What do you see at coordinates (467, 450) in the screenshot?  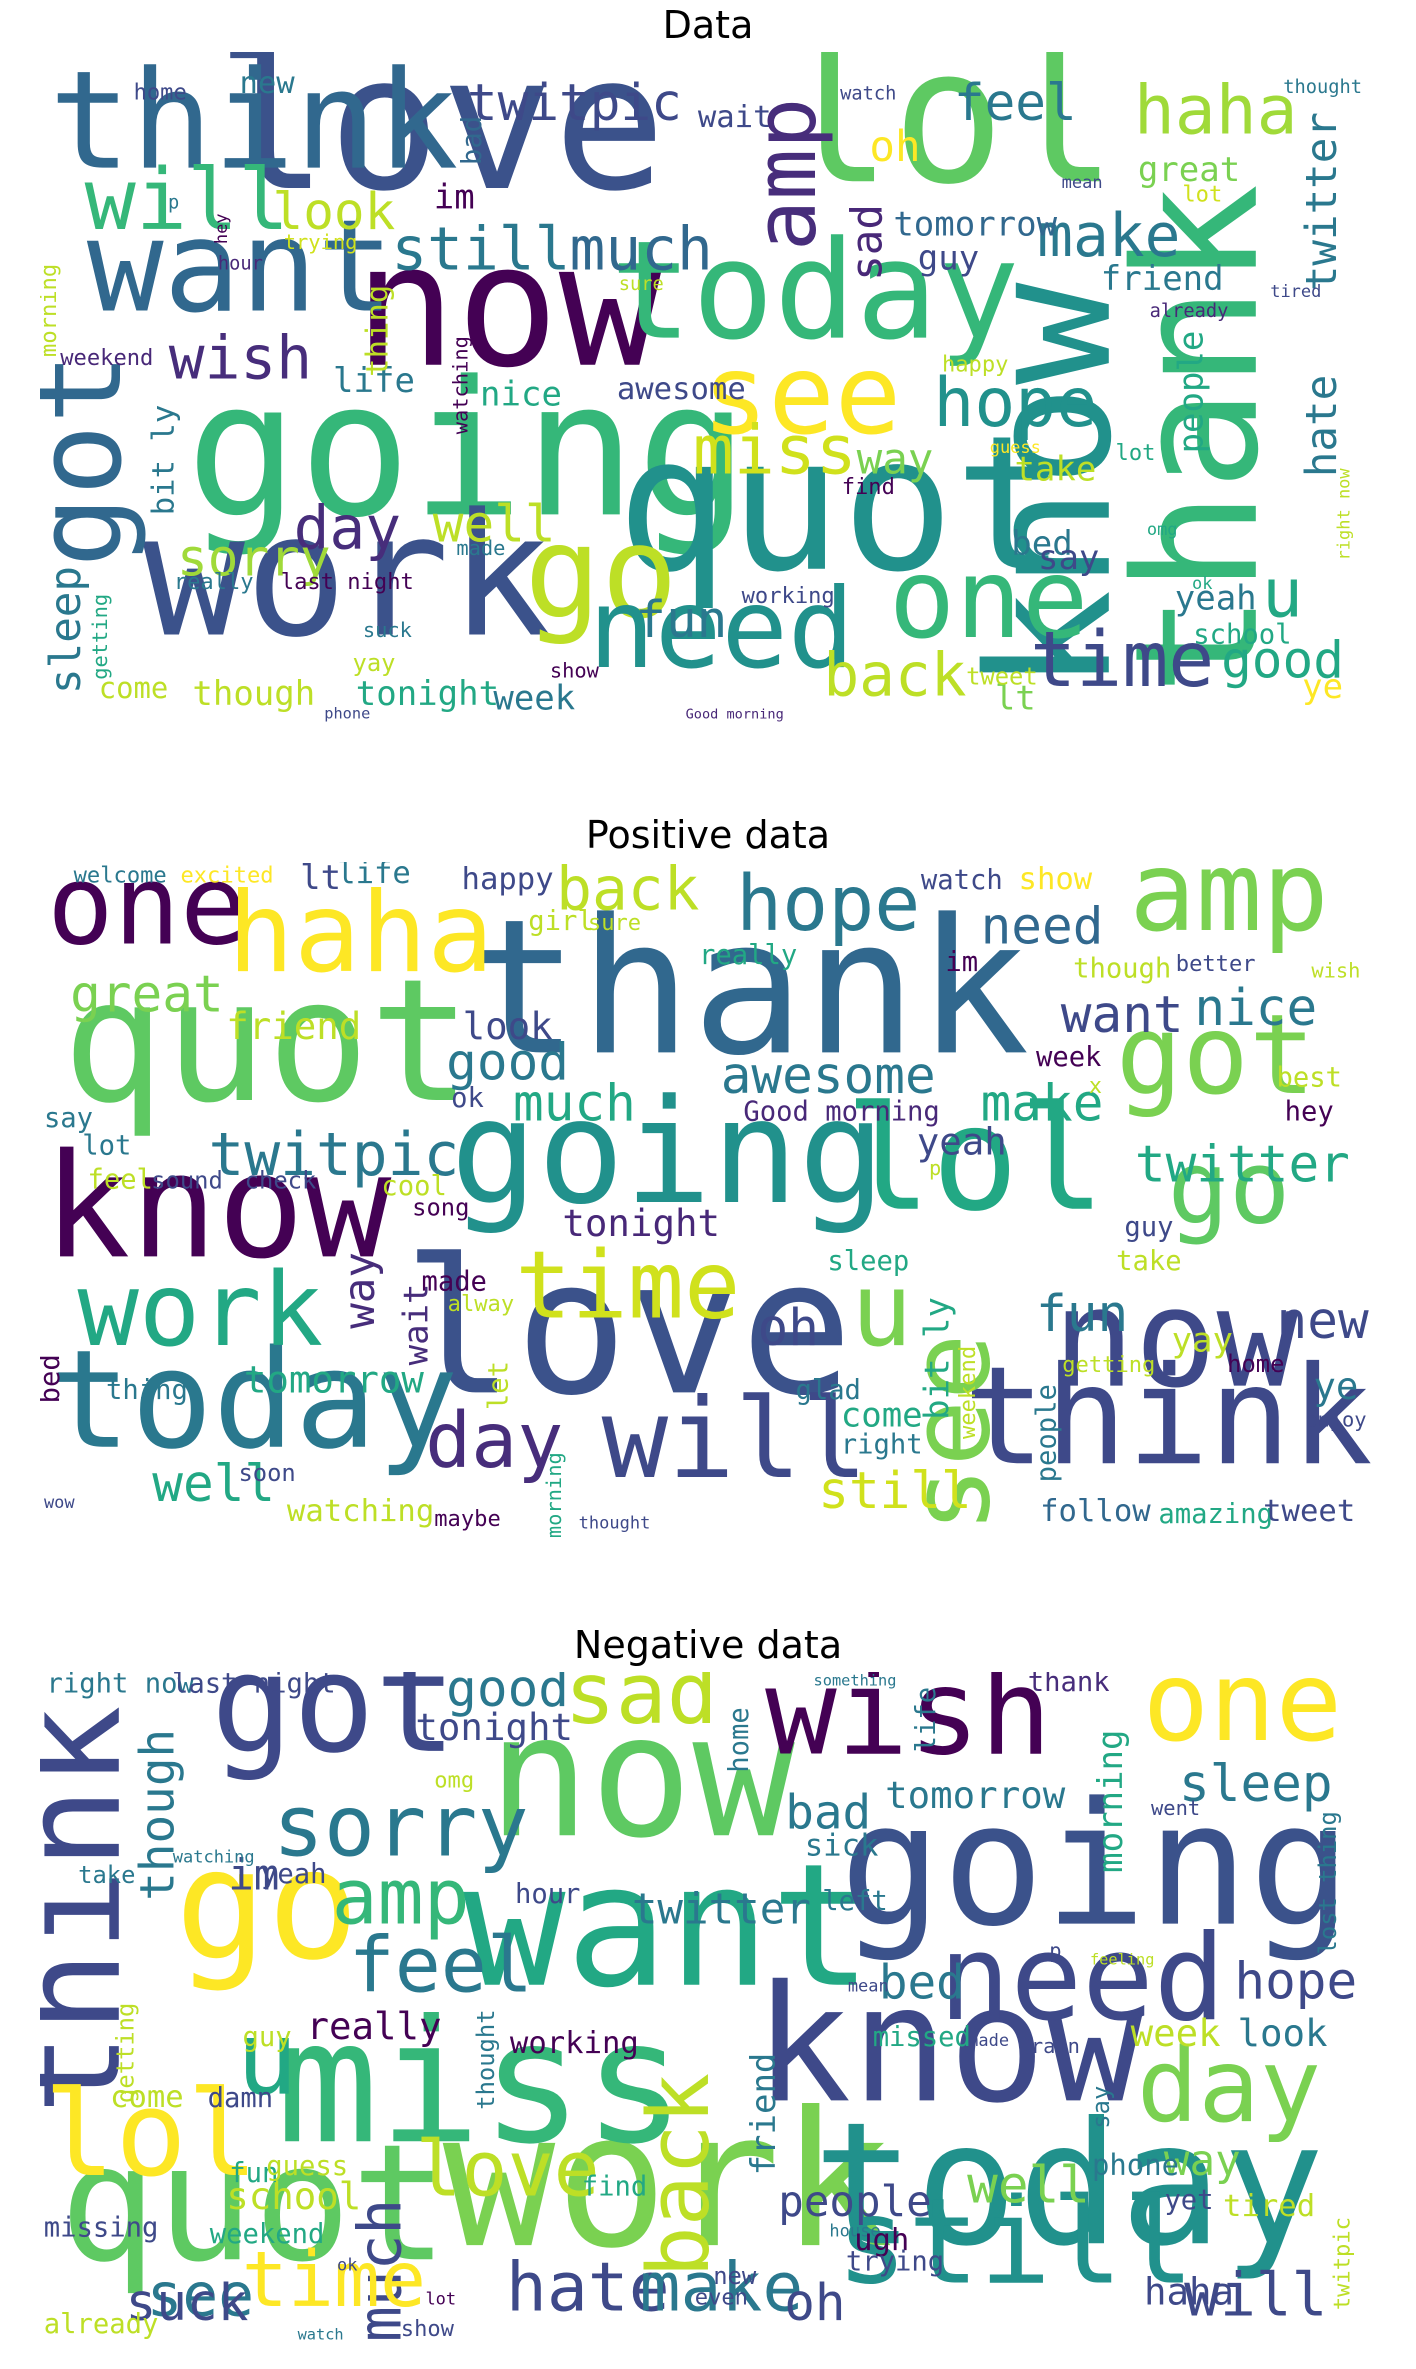 I see `word-going: going` at bounding box center [467, 450].